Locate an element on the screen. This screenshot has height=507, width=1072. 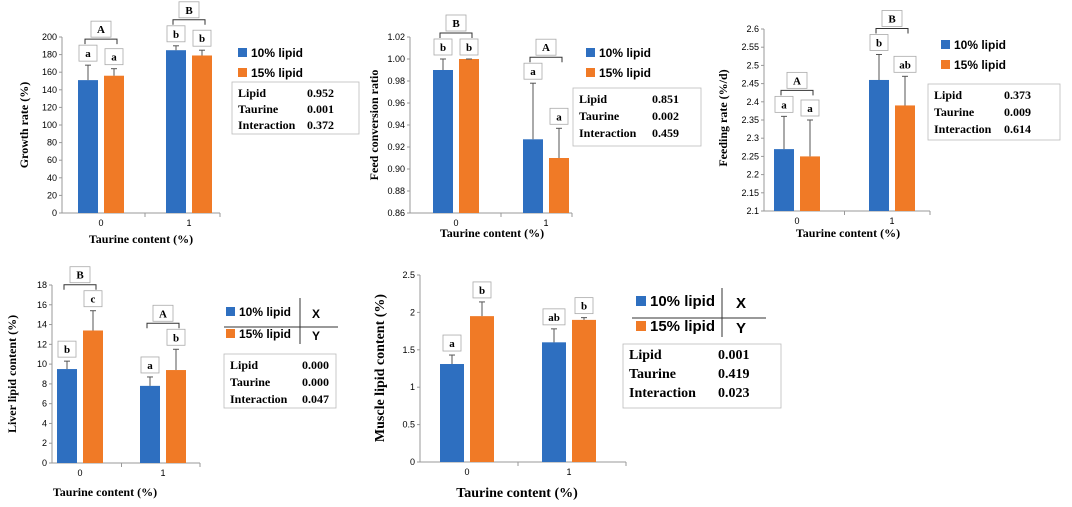
y-tick-label: 160 is located at coordinates (49, 72).